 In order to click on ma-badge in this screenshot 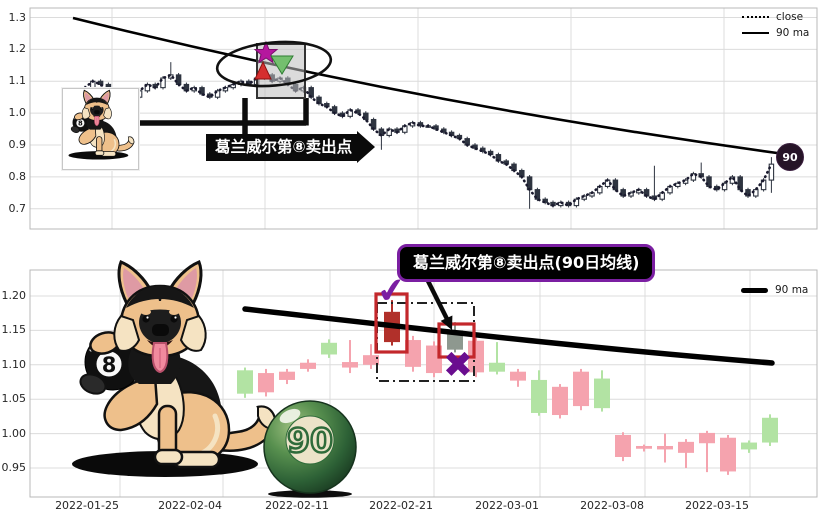, I will do `click(790, 157)`.